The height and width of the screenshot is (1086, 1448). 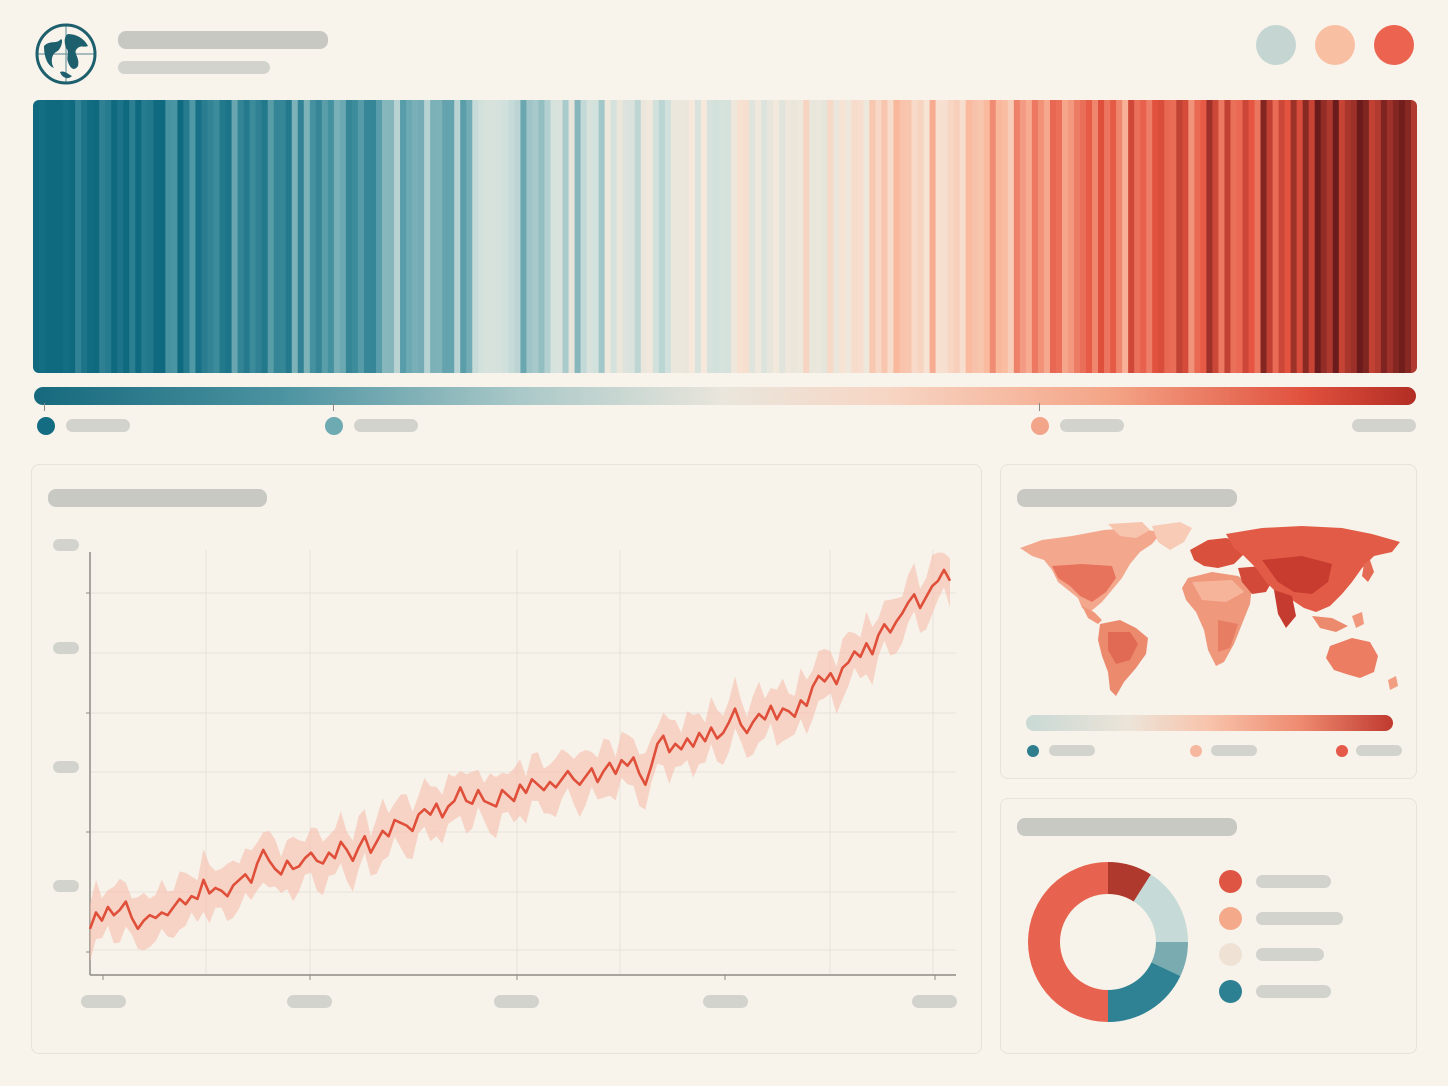 I want to click on theme-warm-button, so click(x=1335, y=45).